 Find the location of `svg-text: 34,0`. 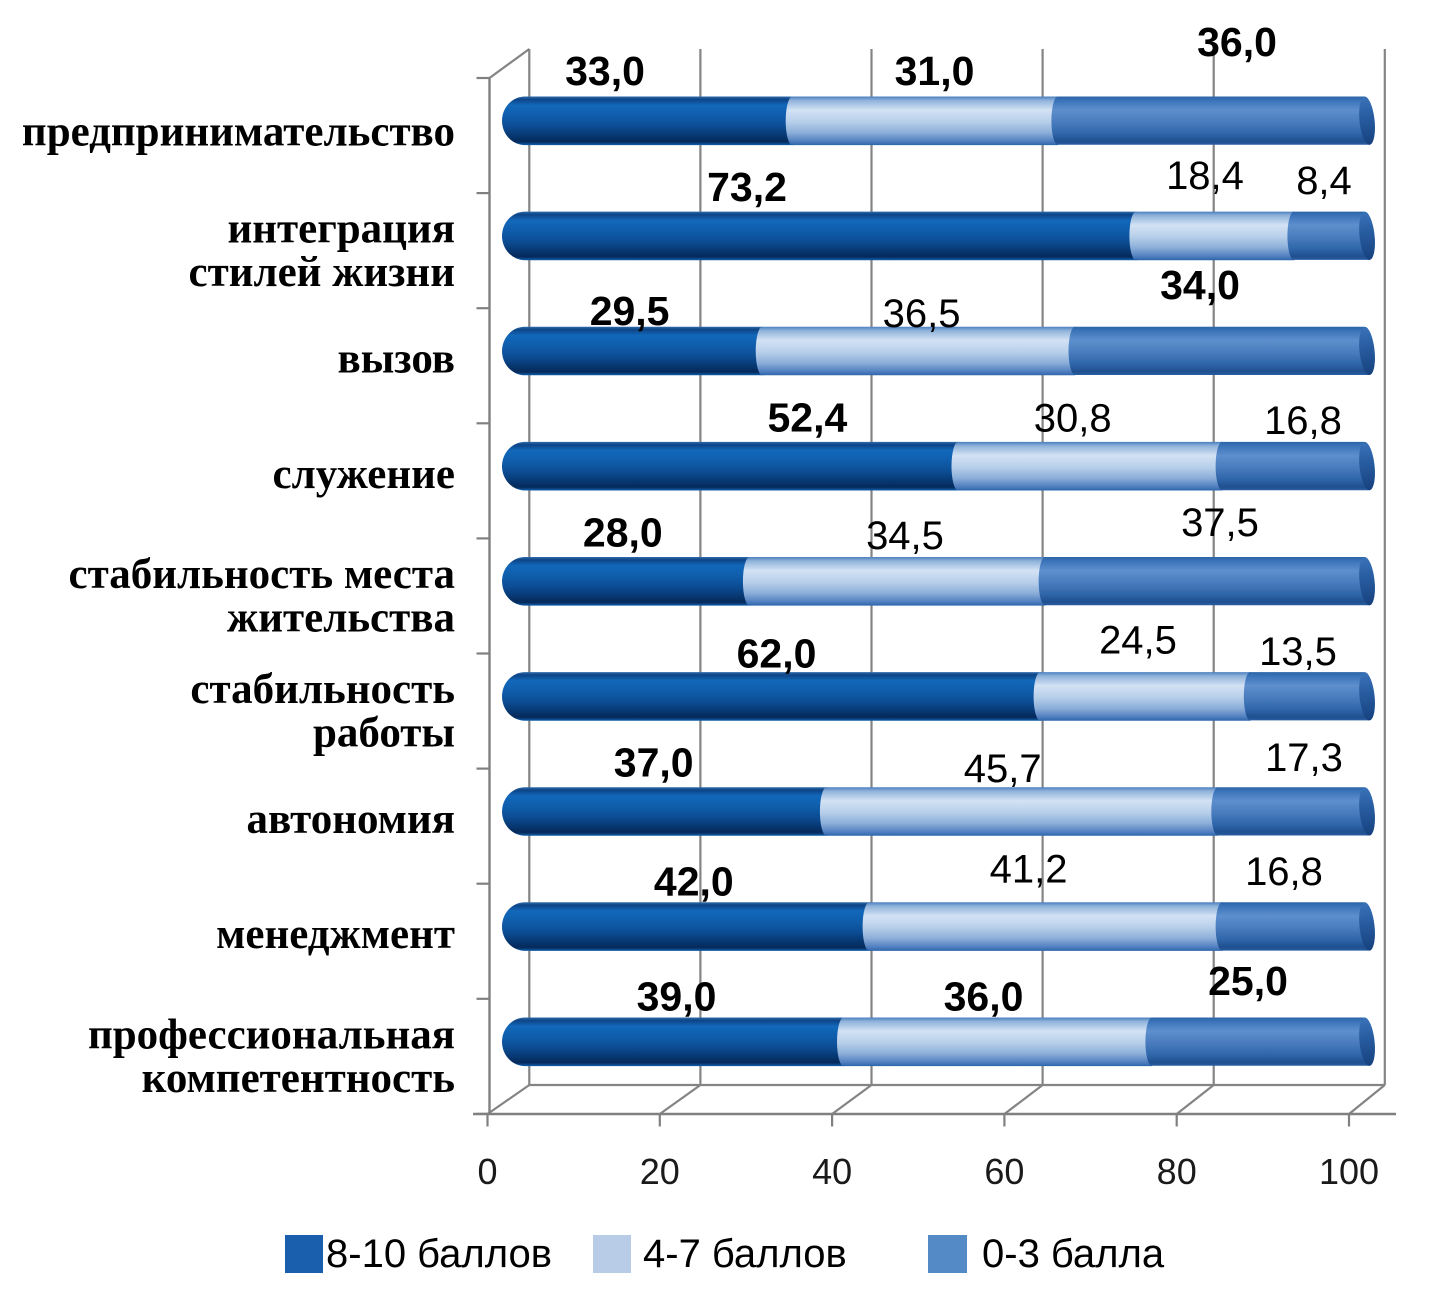

svg-text: 34,0 is located at coordinates (1200, 285).